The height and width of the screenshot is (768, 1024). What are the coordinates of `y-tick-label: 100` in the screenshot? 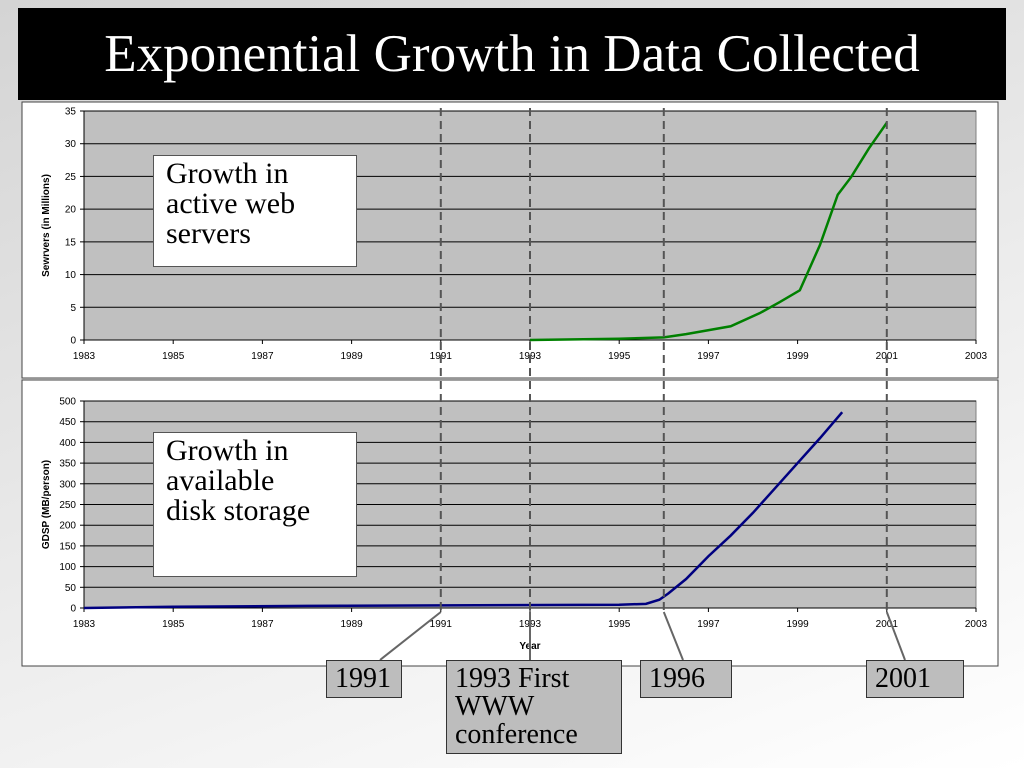 It's located at (67, 567).